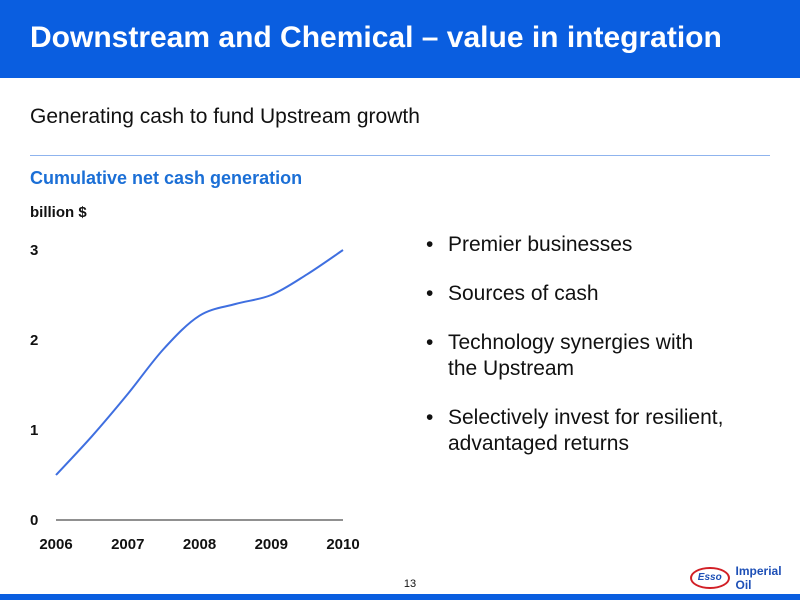 The height and width of the screenshot is (600, 800). What do you see at coordinates (538, 443) in the screenshot?
I see `bullet-text-continued: advantaged returns` at bounding box center [538, 443].